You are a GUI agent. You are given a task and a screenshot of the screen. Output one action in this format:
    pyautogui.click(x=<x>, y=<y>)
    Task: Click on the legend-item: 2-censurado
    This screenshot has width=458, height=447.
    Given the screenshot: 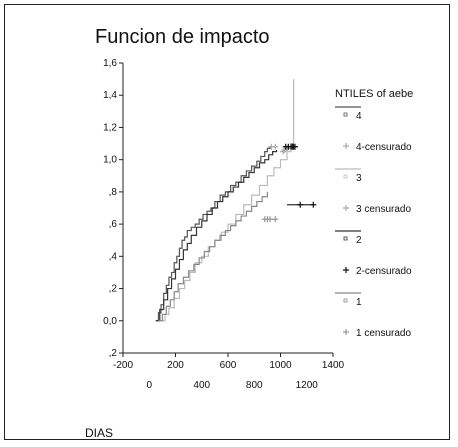 What is the action you would take?
    pyautogui.click(x=377, y=271)
    